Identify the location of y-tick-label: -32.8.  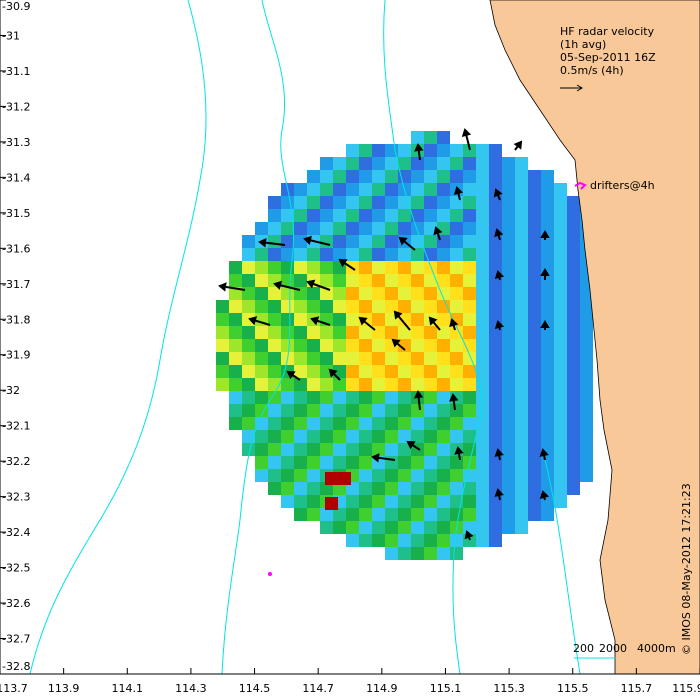
(16, 666).